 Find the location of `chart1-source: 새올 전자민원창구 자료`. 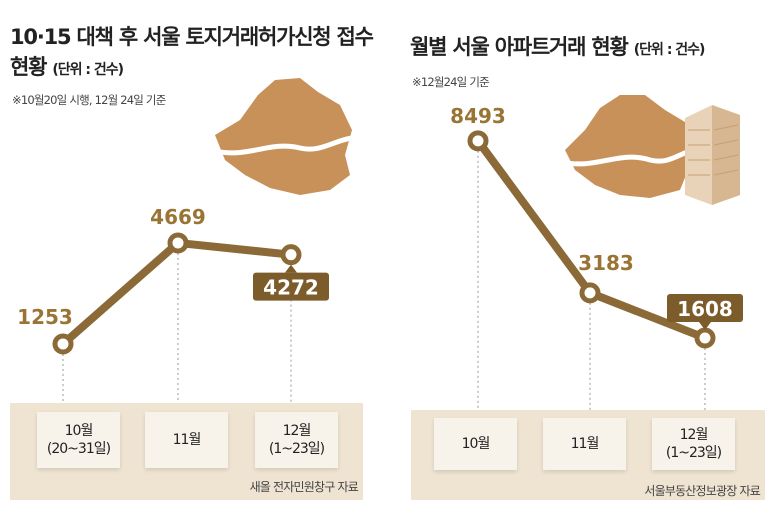

chart1-source: 새올 전자민원창구 자료 is located at coordinates (304, 487).